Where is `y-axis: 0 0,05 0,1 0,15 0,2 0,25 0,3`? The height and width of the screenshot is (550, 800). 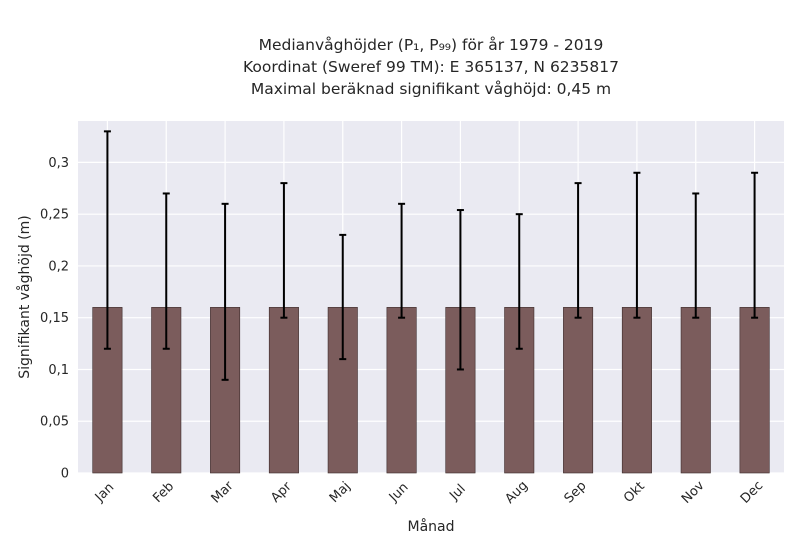 y-axis: 0 0,05 0,1 0,15 0,2 0,25 0,3 is located at coordinates (54, 319).